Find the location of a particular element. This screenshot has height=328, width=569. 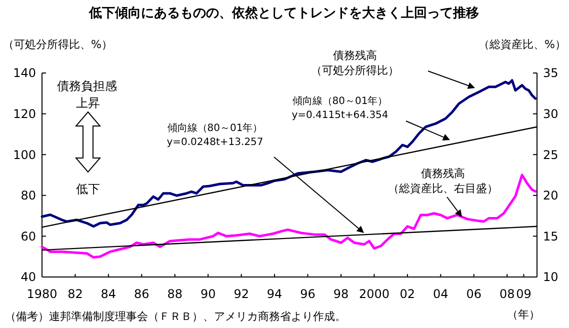

text: 債務残高 is located at coordinates (355, 55).